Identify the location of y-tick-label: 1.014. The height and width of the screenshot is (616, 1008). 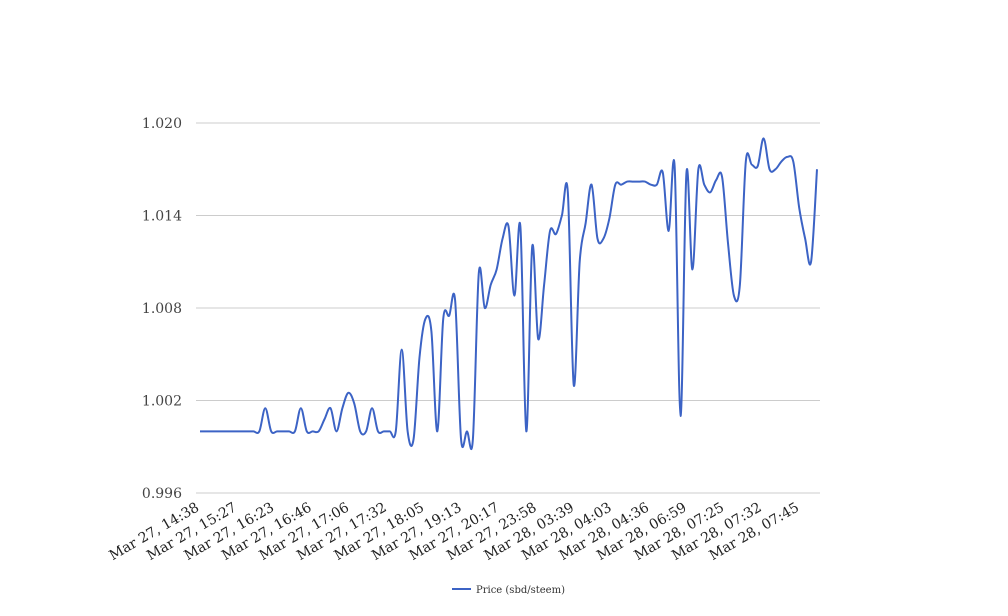
(162, 217).